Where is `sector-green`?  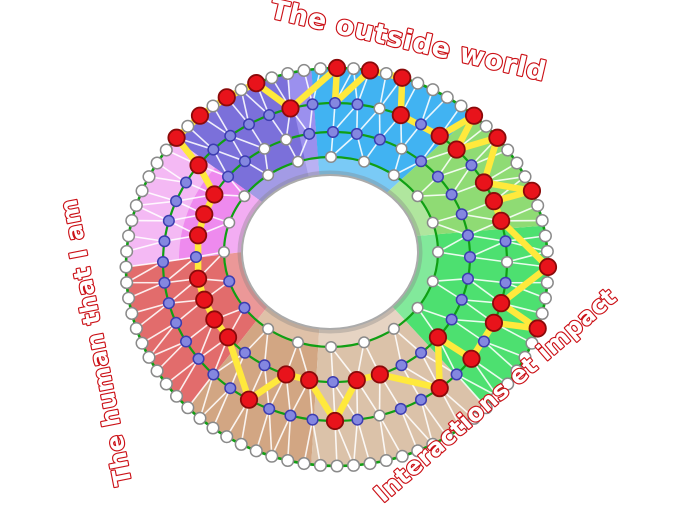 sector-green is located at coordinates (470, 316).